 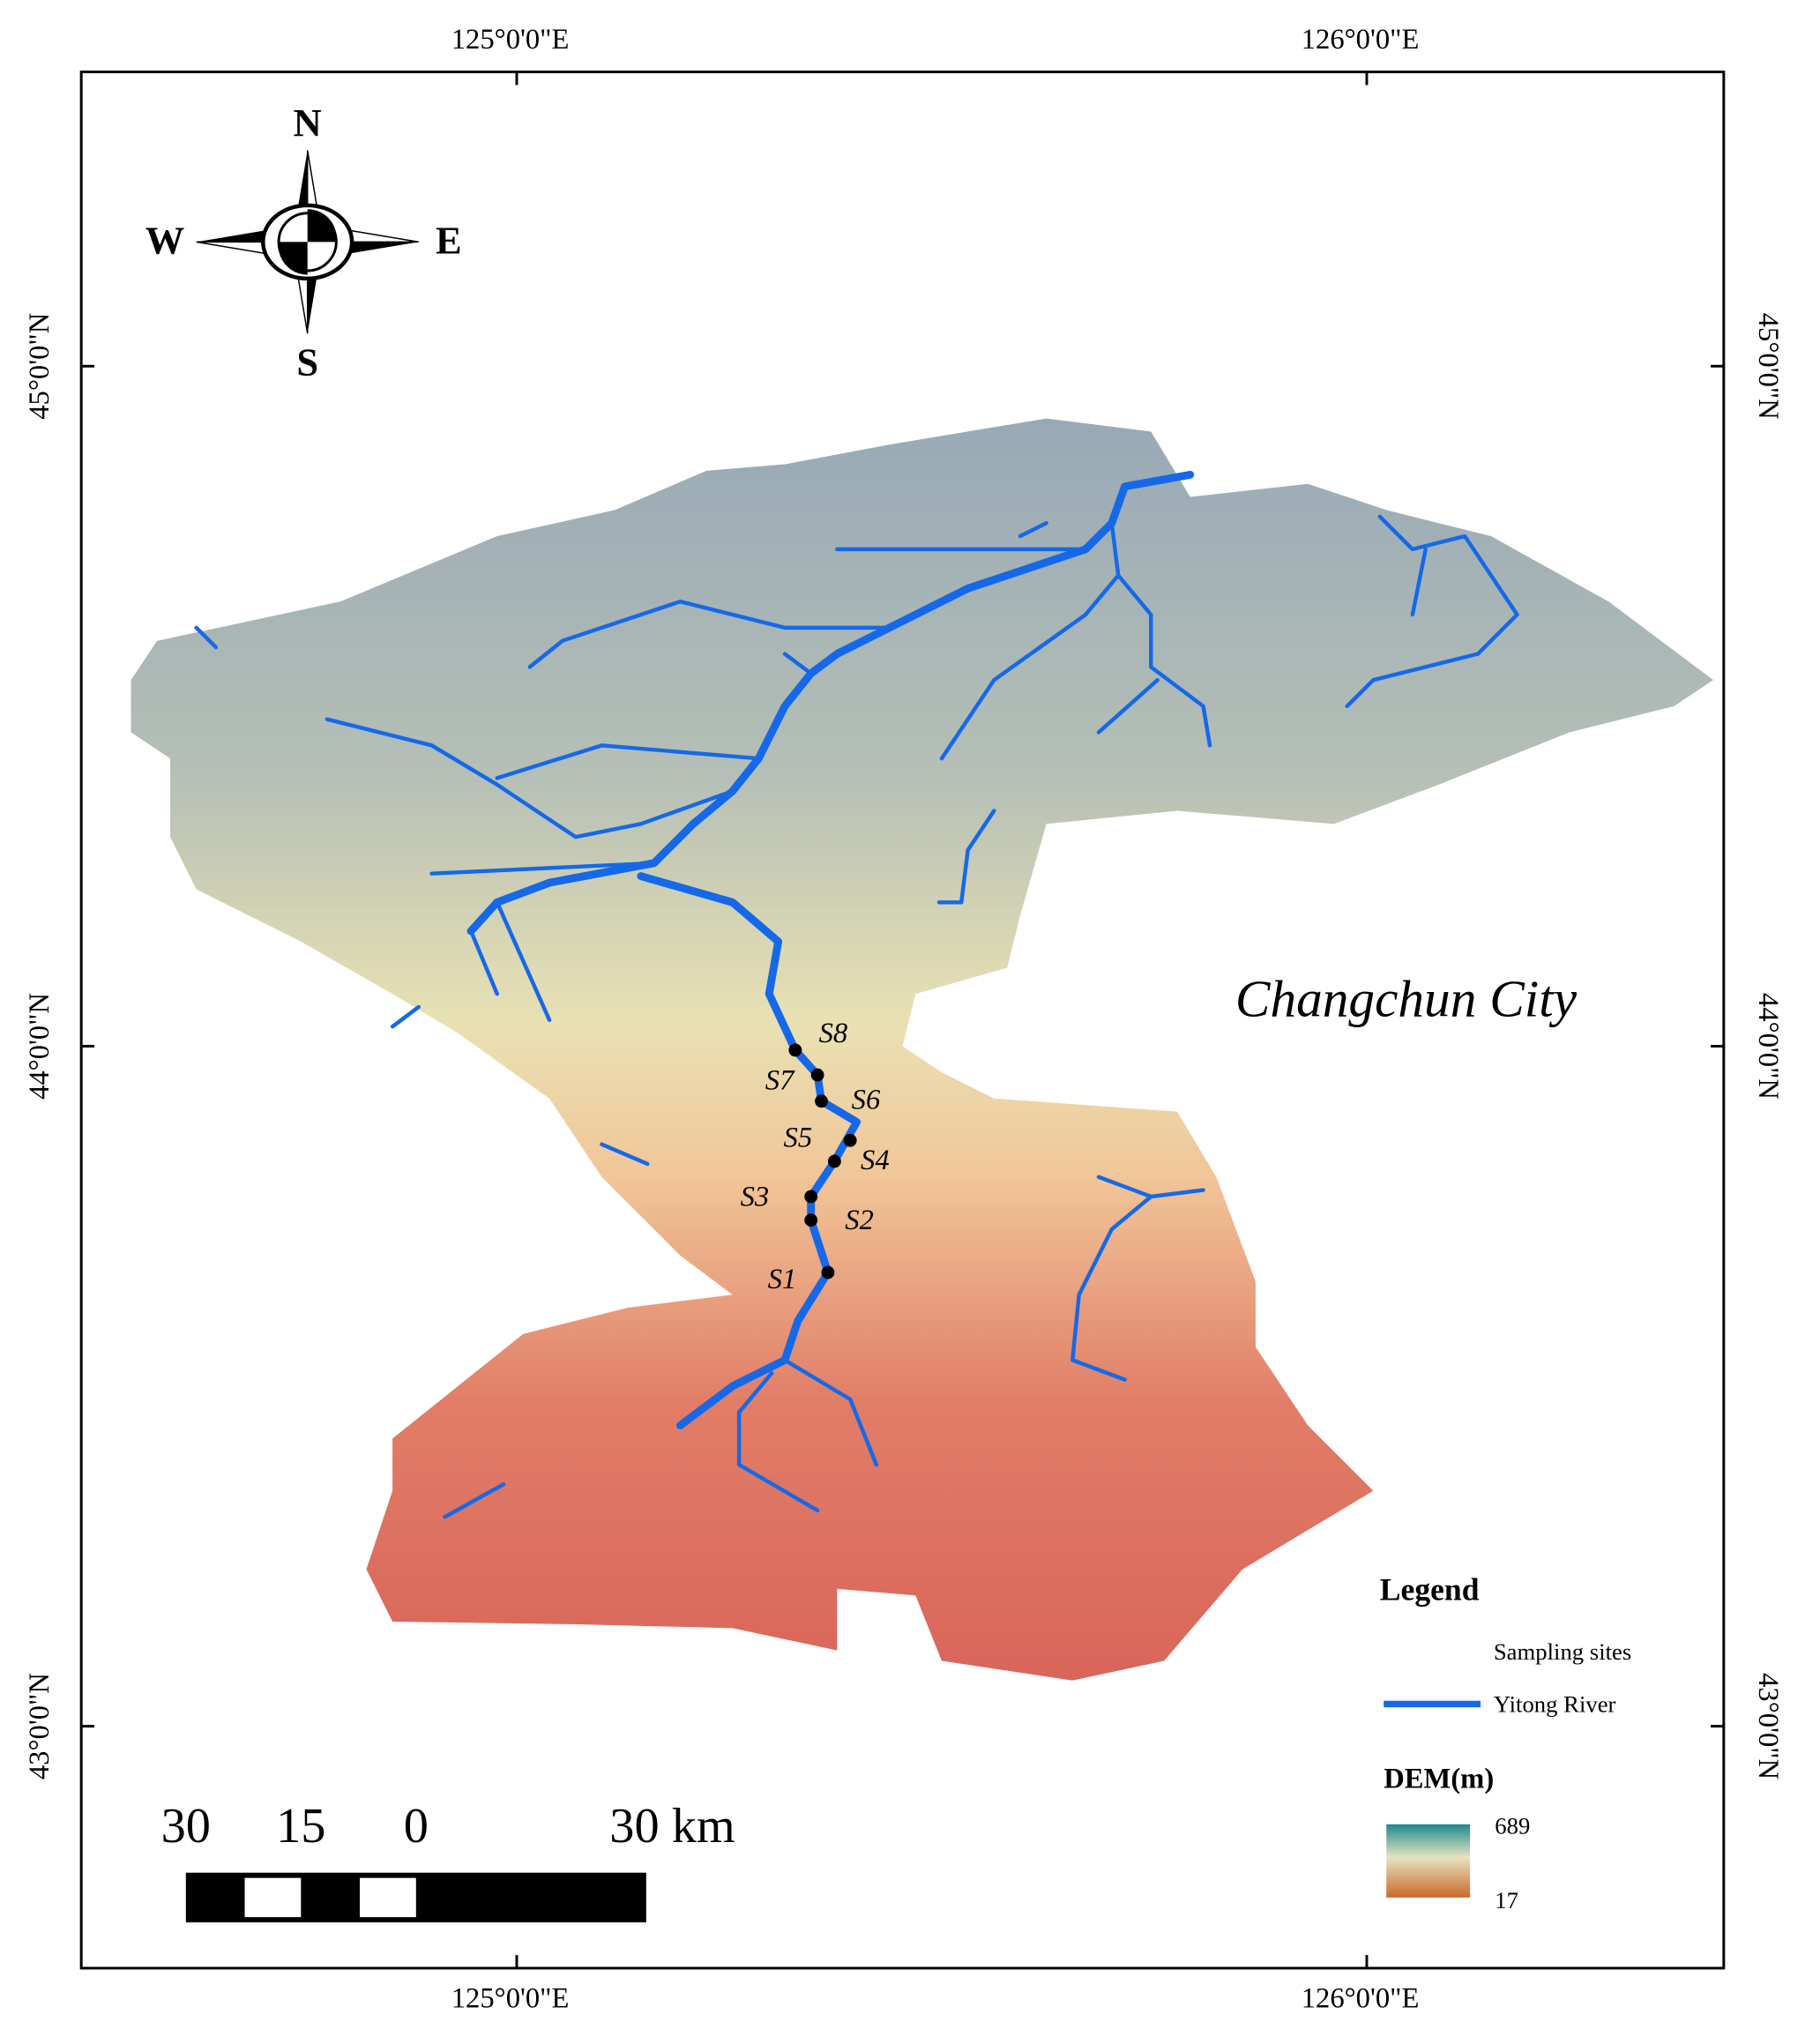 I want to click on site-label: S4, so click(x=875, y=1160).